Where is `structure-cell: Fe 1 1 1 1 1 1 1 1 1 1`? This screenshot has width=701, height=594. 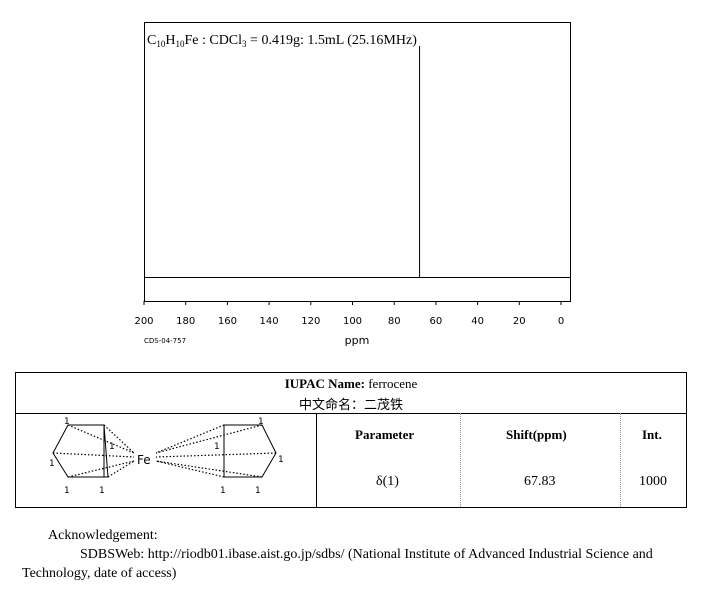 structure-cell: Fe 1 1 1 1 1 1 1 1 1 1 is located at coordinates (166, 460).